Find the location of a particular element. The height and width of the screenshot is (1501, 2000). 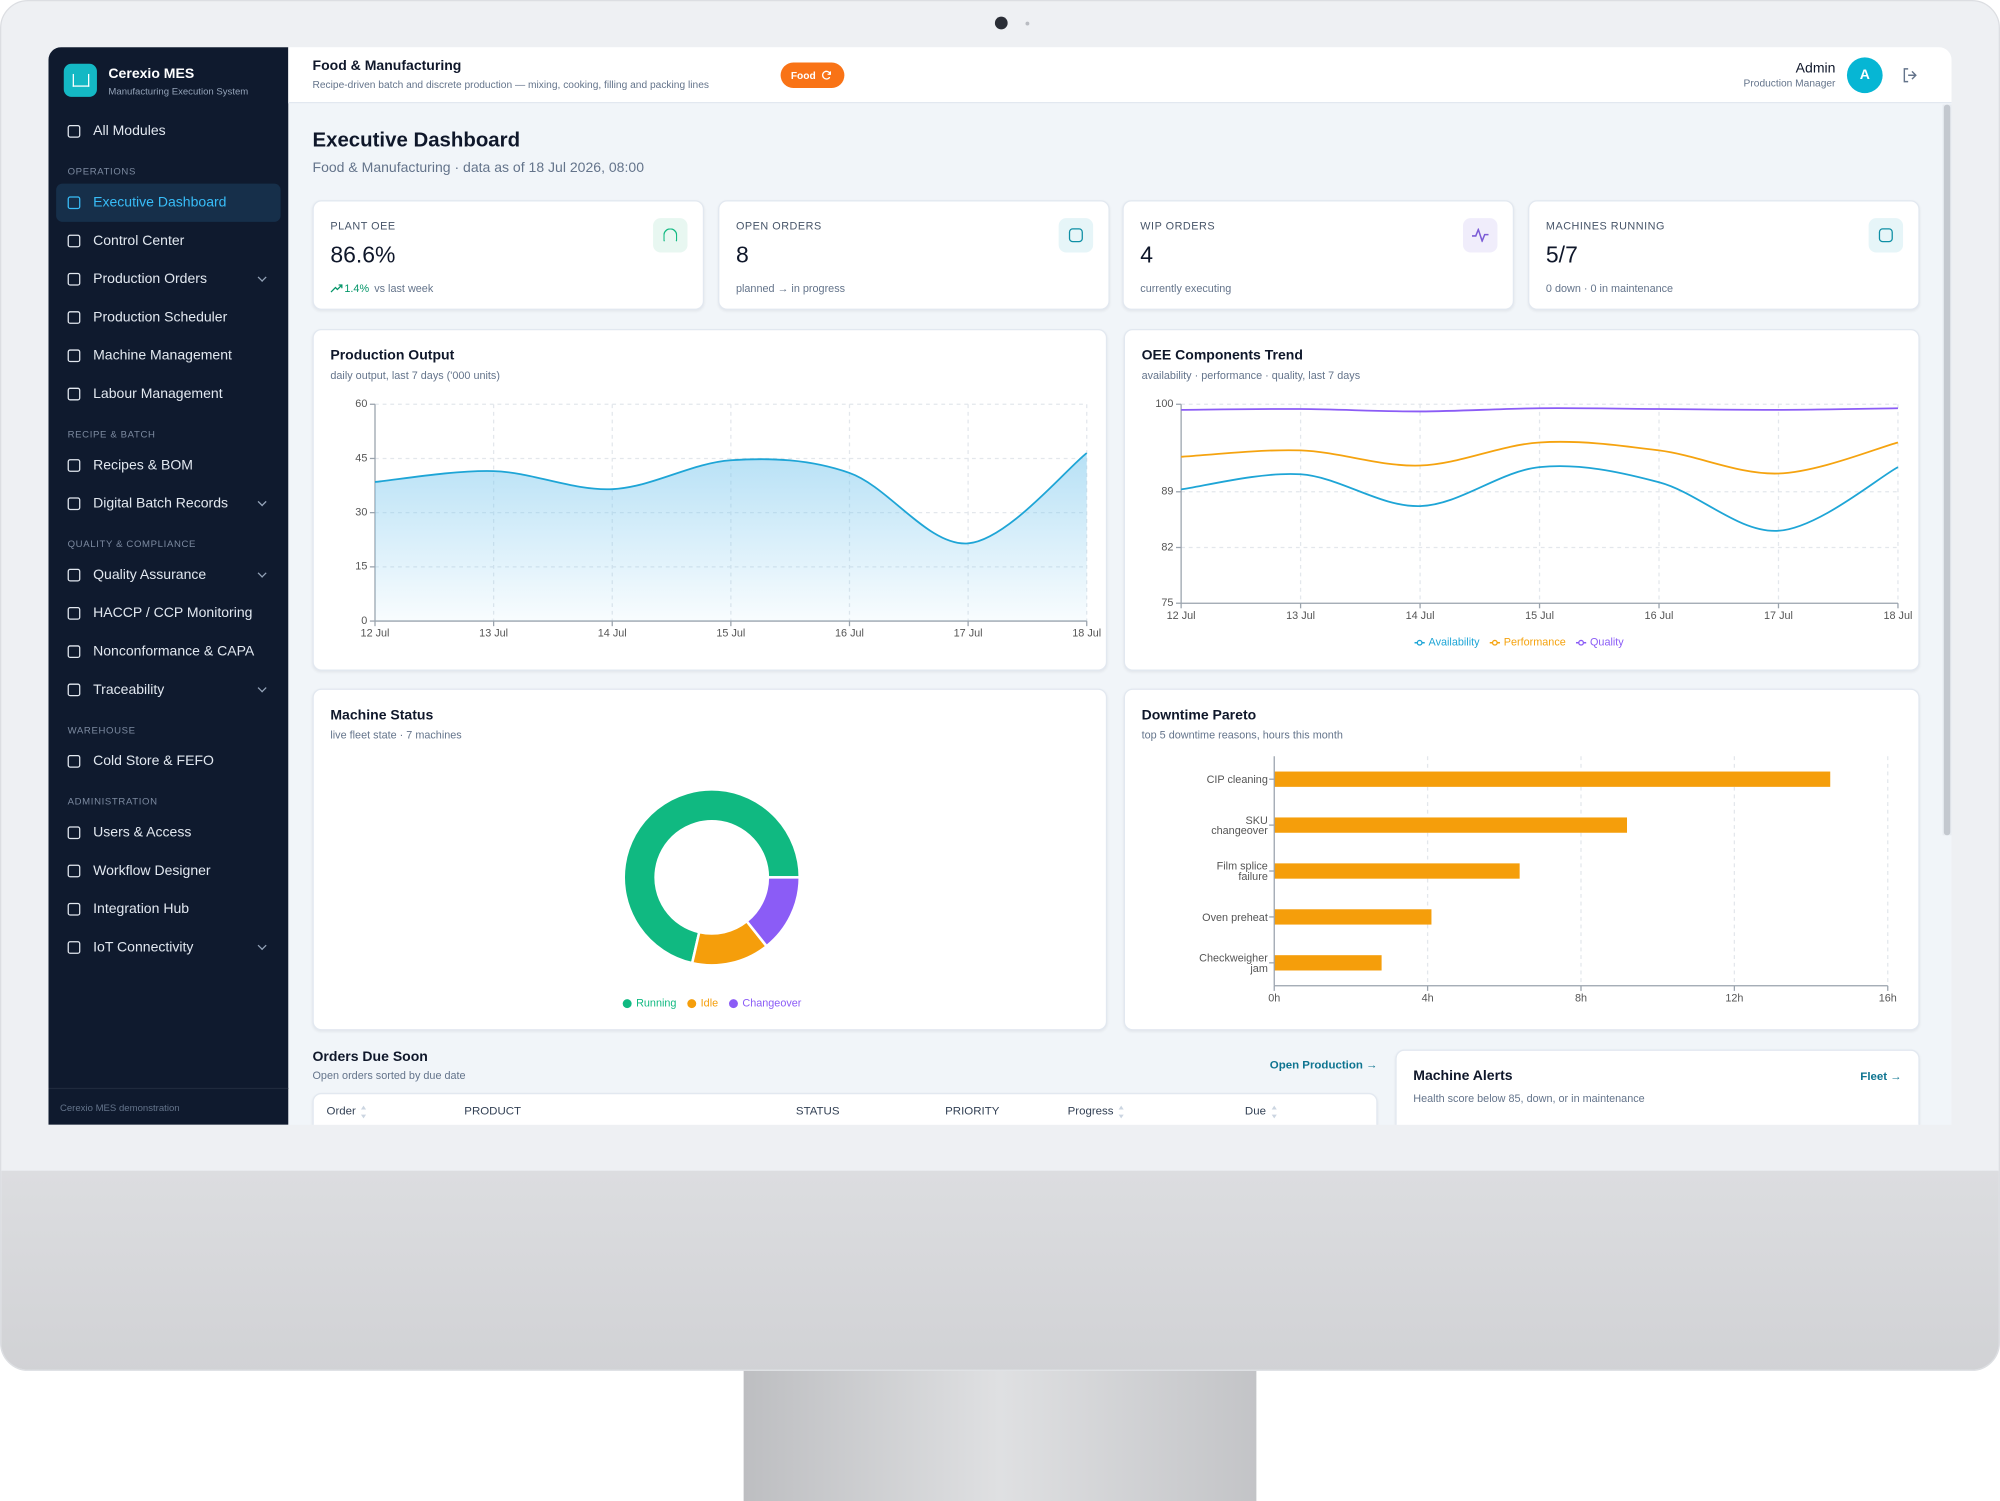

nav-item: Digital Batch Records is located at coordinates (168, 504).